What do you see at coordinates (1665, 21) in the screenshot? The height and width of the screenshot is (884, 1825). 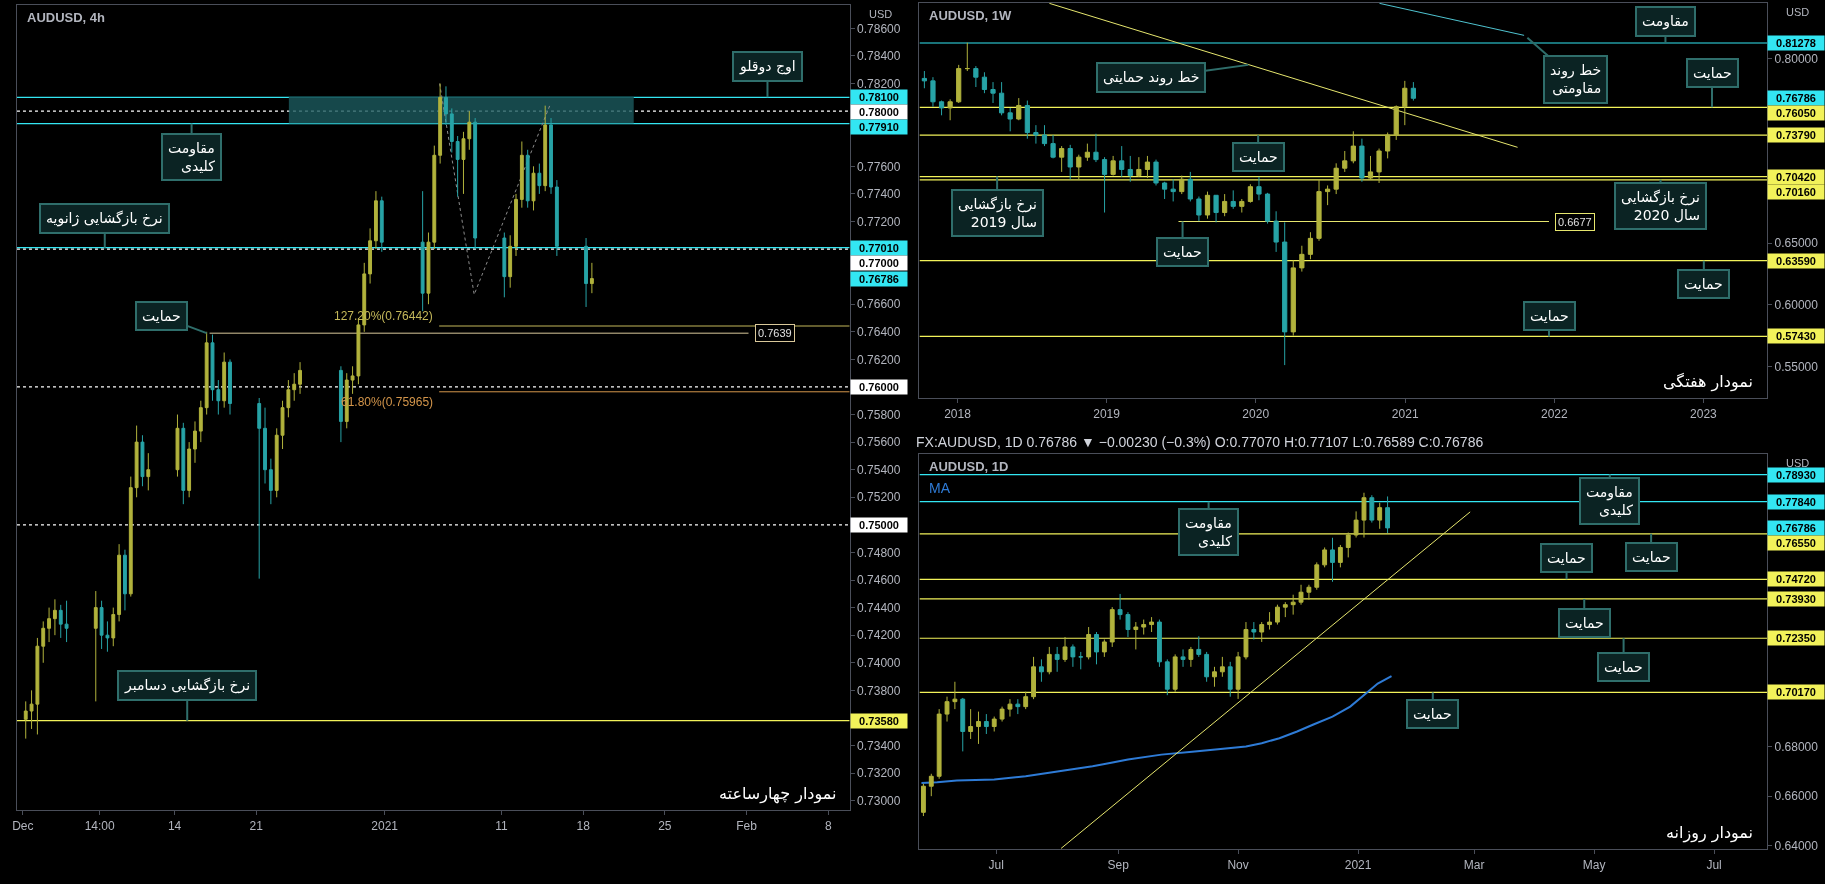 I see `annotation: مقاومت` at bounding box center [1665, 21].